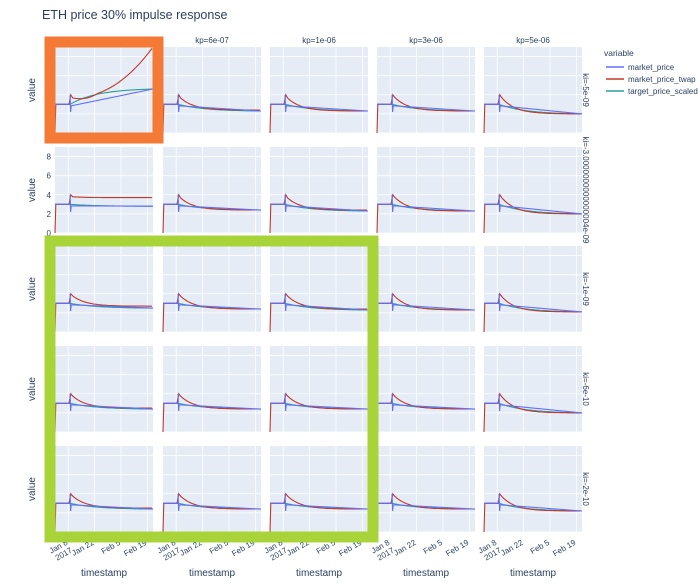 The height and width of the screenshot is (586, 700). What do you see at coordinates (585, 90) in the screenshot?
I see `row-label-0: ki=-5e-09` at bounding box center [585, 90].